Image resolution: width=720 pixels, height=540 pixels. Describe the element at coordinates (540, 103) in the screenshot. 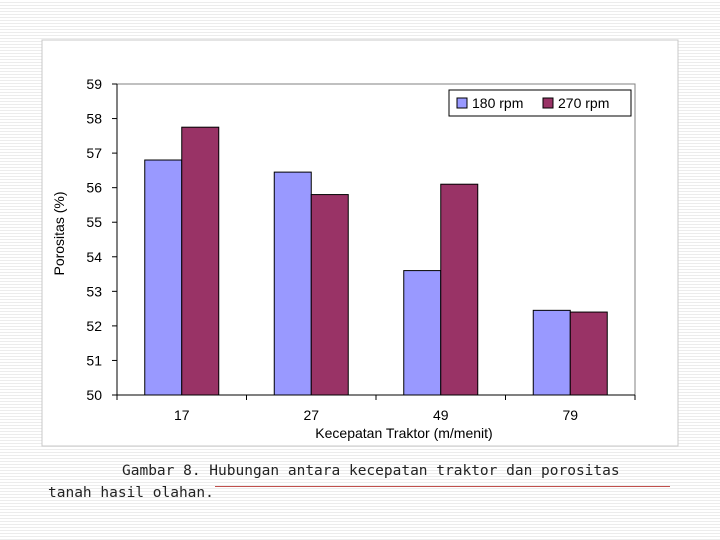

I see `legend-box` at that location.